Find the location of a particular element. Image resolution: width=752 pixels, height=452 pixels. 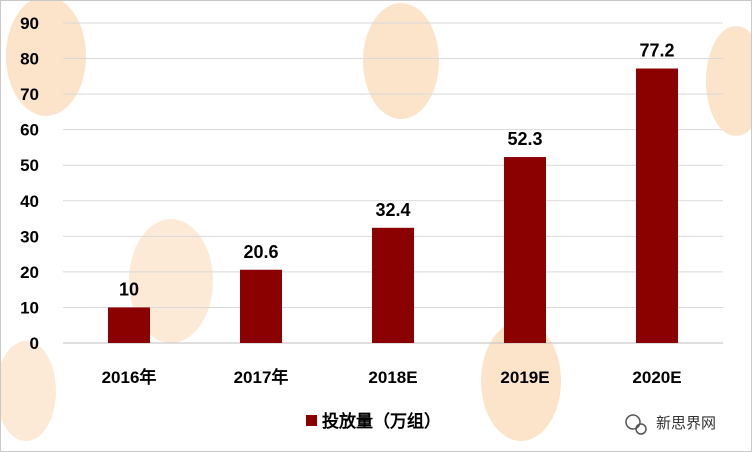

y-axis: 0 10 20 30 40 50 60 70 80 90 is located at coordinates (29, 183).